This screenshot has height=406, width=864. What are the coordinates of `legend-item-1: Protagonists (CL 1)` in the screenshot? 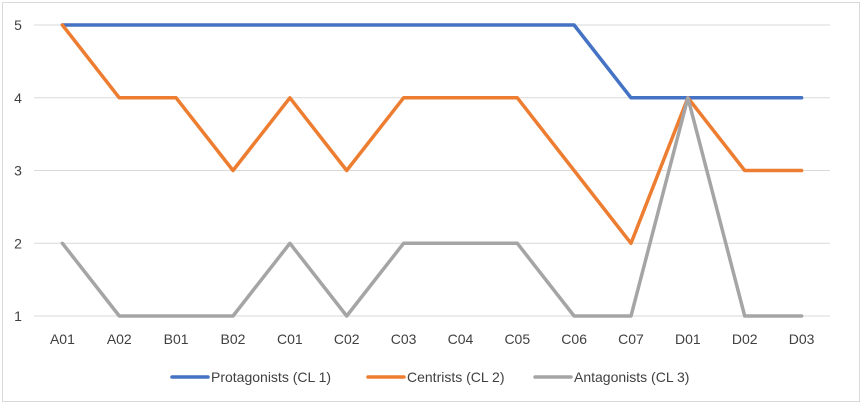 It's located at (250, 377).